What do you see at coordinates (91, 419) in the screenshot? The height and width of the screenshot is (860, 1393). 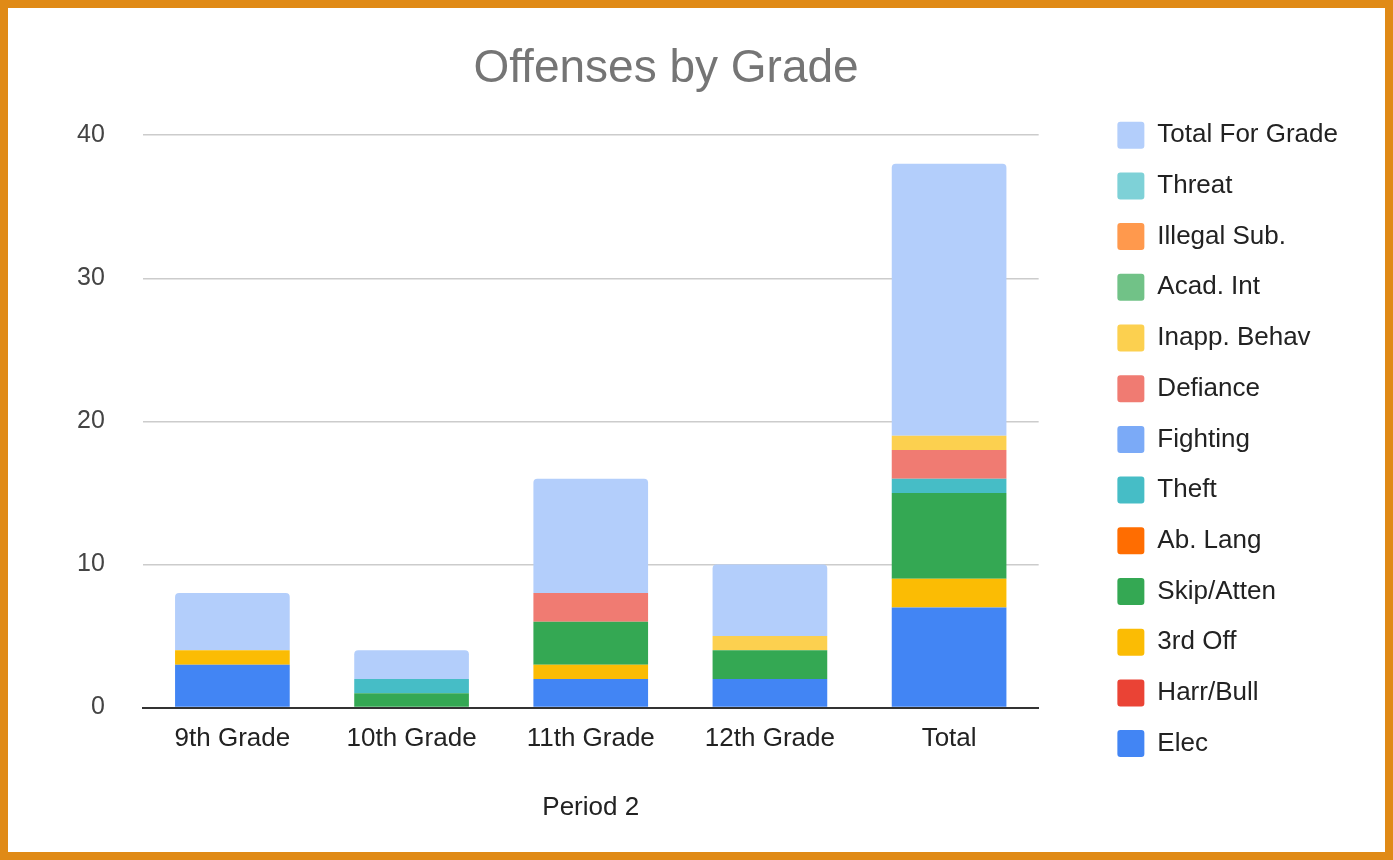 I see `y-tick-label: 20` at bounding box center [91, 419].